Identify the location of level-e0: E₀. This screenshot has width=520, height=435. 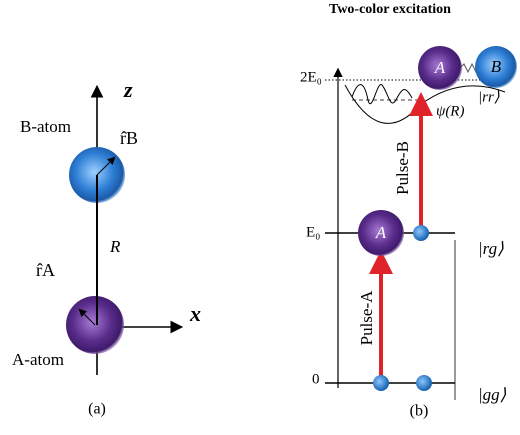
(313, 232).